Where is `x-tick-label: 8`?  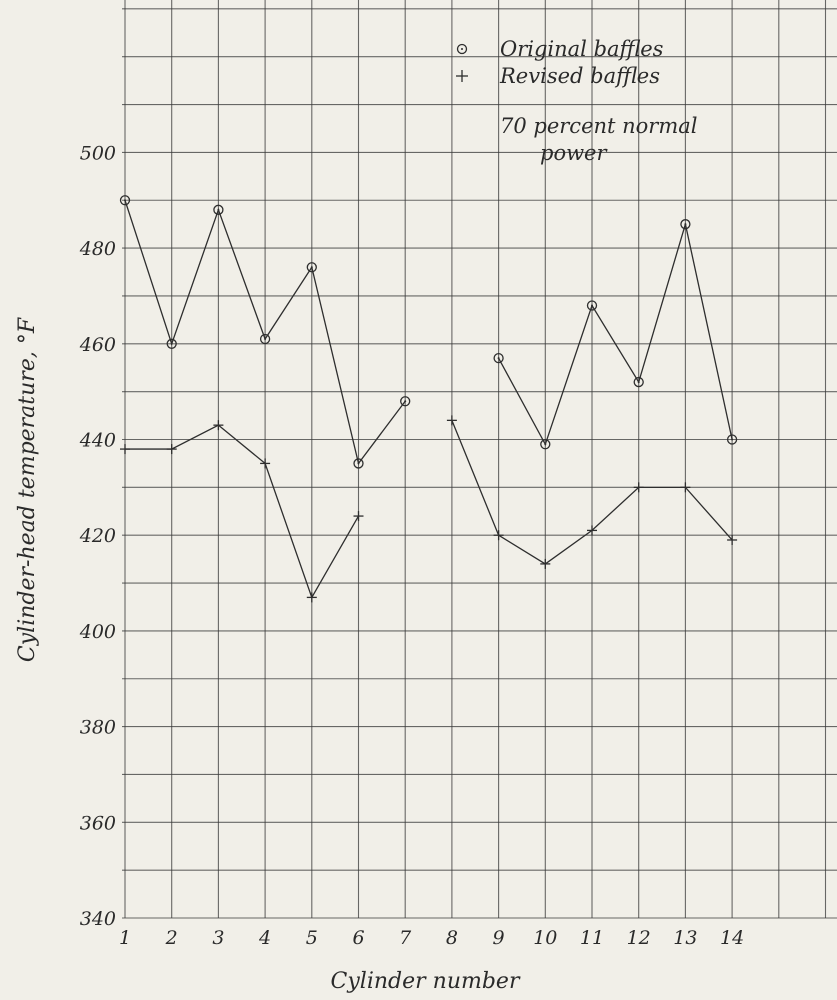 x-tick-label: 8 is located at coordinates (452, 938).